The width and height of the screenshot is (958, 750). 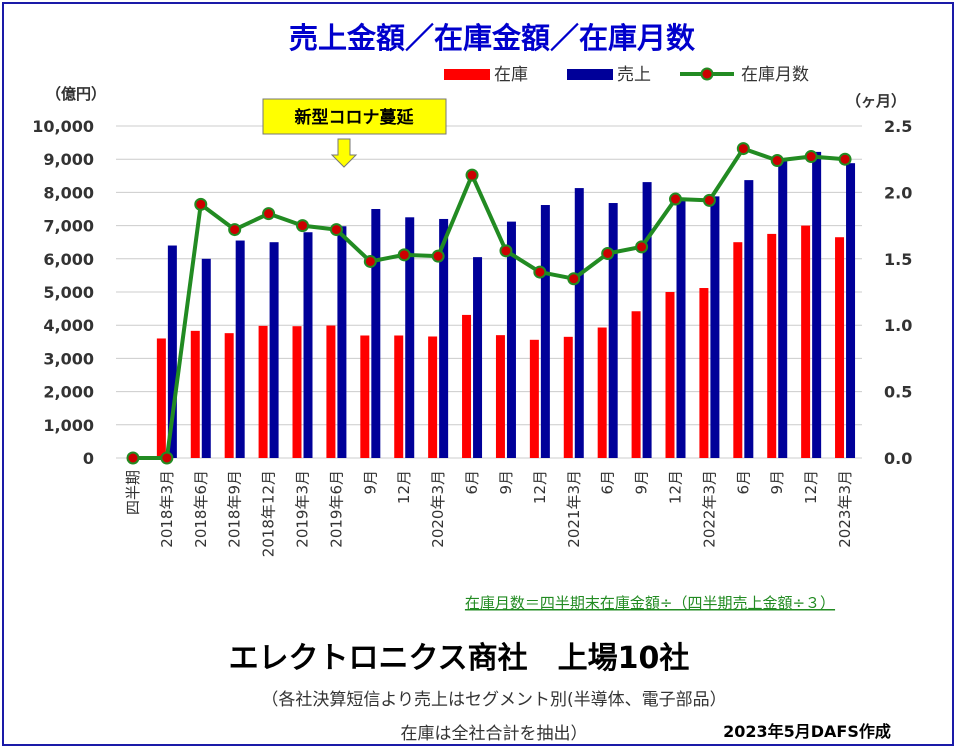 I want to click on covid-annotation: 新型コロナ蔓延, so click(x=354, y=133).